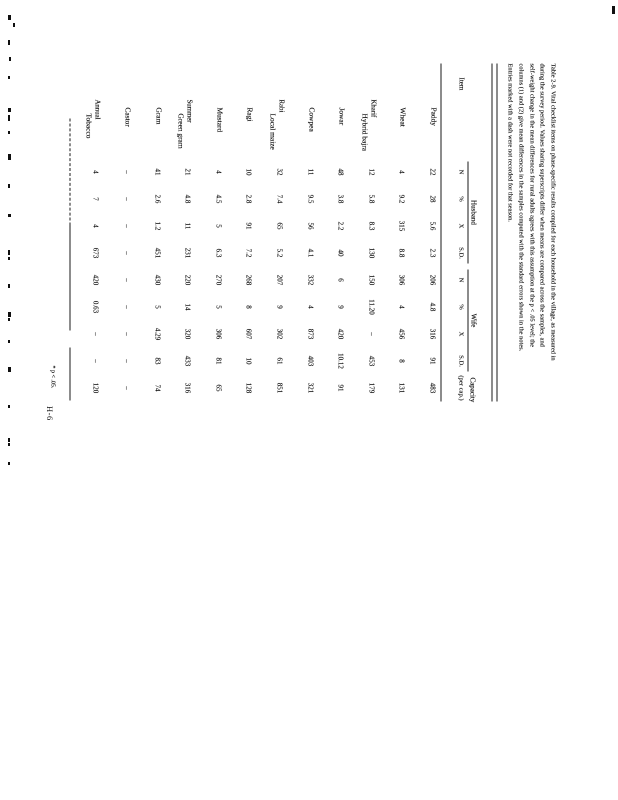  I want to click on cell-value: 131, so click(401, 387).